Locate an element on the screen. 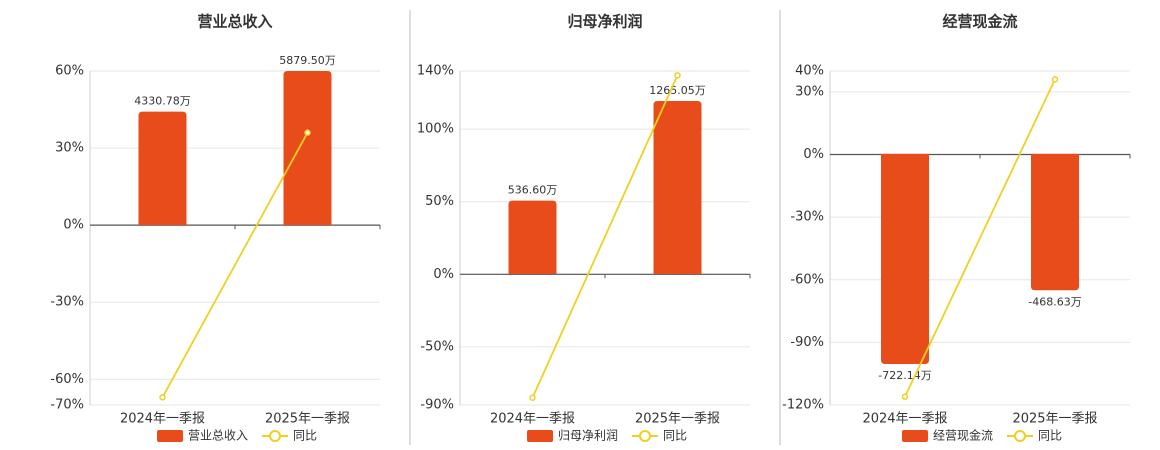  legend-label: 营业总收入 is located at coordinates (218, 436).